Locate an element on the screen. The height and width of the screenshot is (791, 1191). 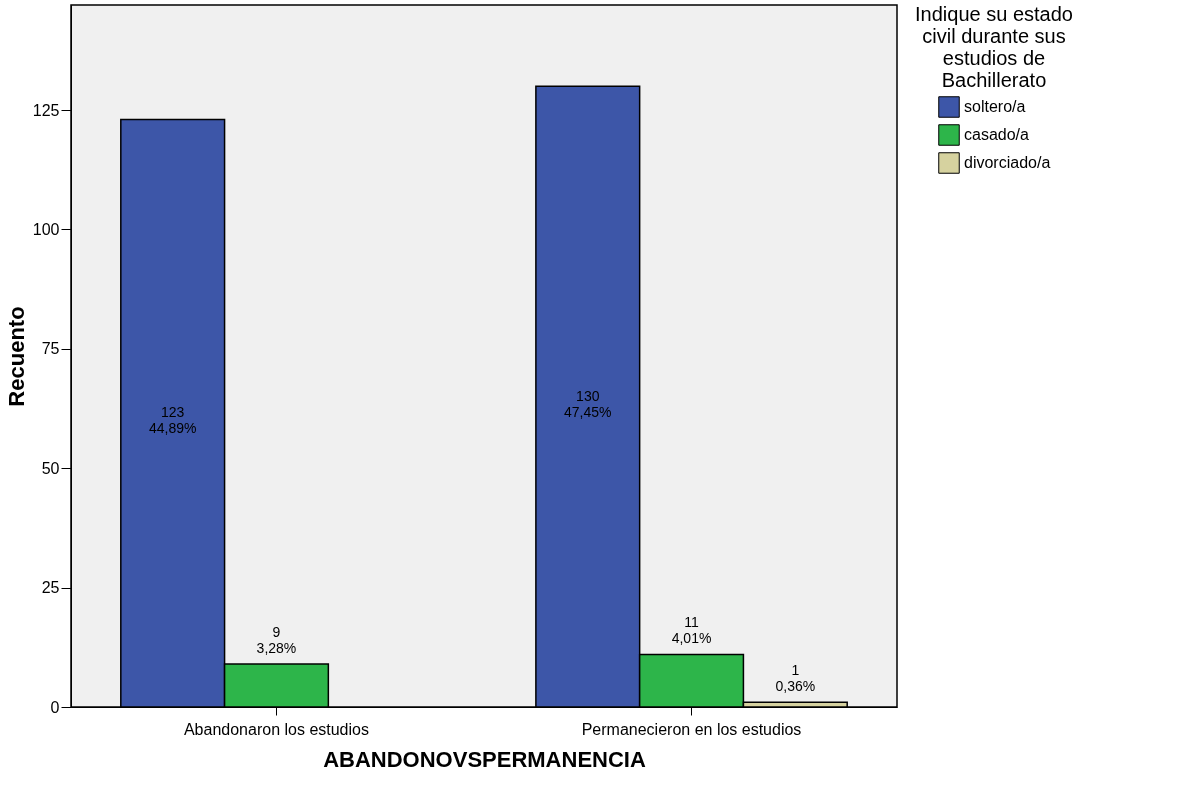
y-tick-label: 75 is located at coordinates (50, 349).